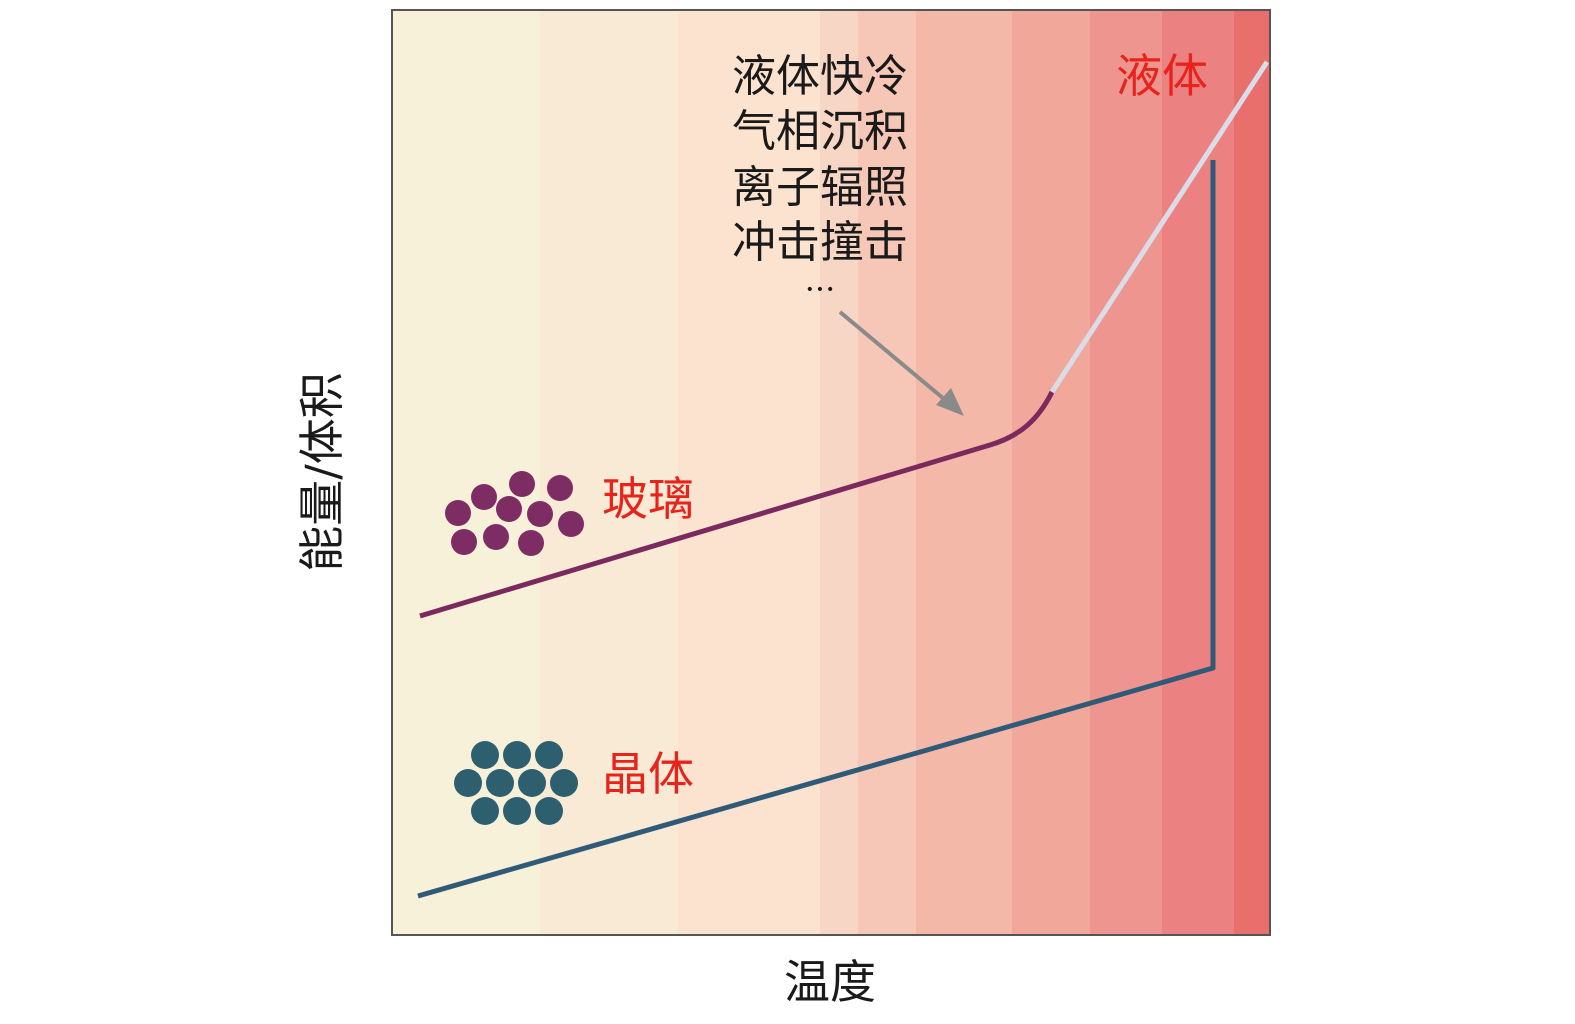 The height and width of the screenshot is (1024, 1575). What do you see at coordinates (820, 131) in the screenshot?
I see `method-line: 气相沉积` at bounding box center [820, 131].